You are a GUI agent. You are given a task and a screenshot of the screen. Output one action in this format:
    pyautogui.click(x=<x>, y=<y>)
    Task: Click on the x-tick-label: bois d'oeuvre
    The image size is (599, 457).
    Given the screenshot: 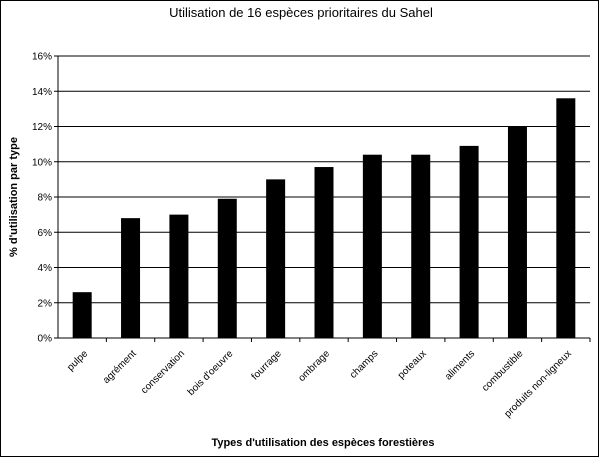 What is the action you would take?
    pyautogui.click(x=211, y=373)
    